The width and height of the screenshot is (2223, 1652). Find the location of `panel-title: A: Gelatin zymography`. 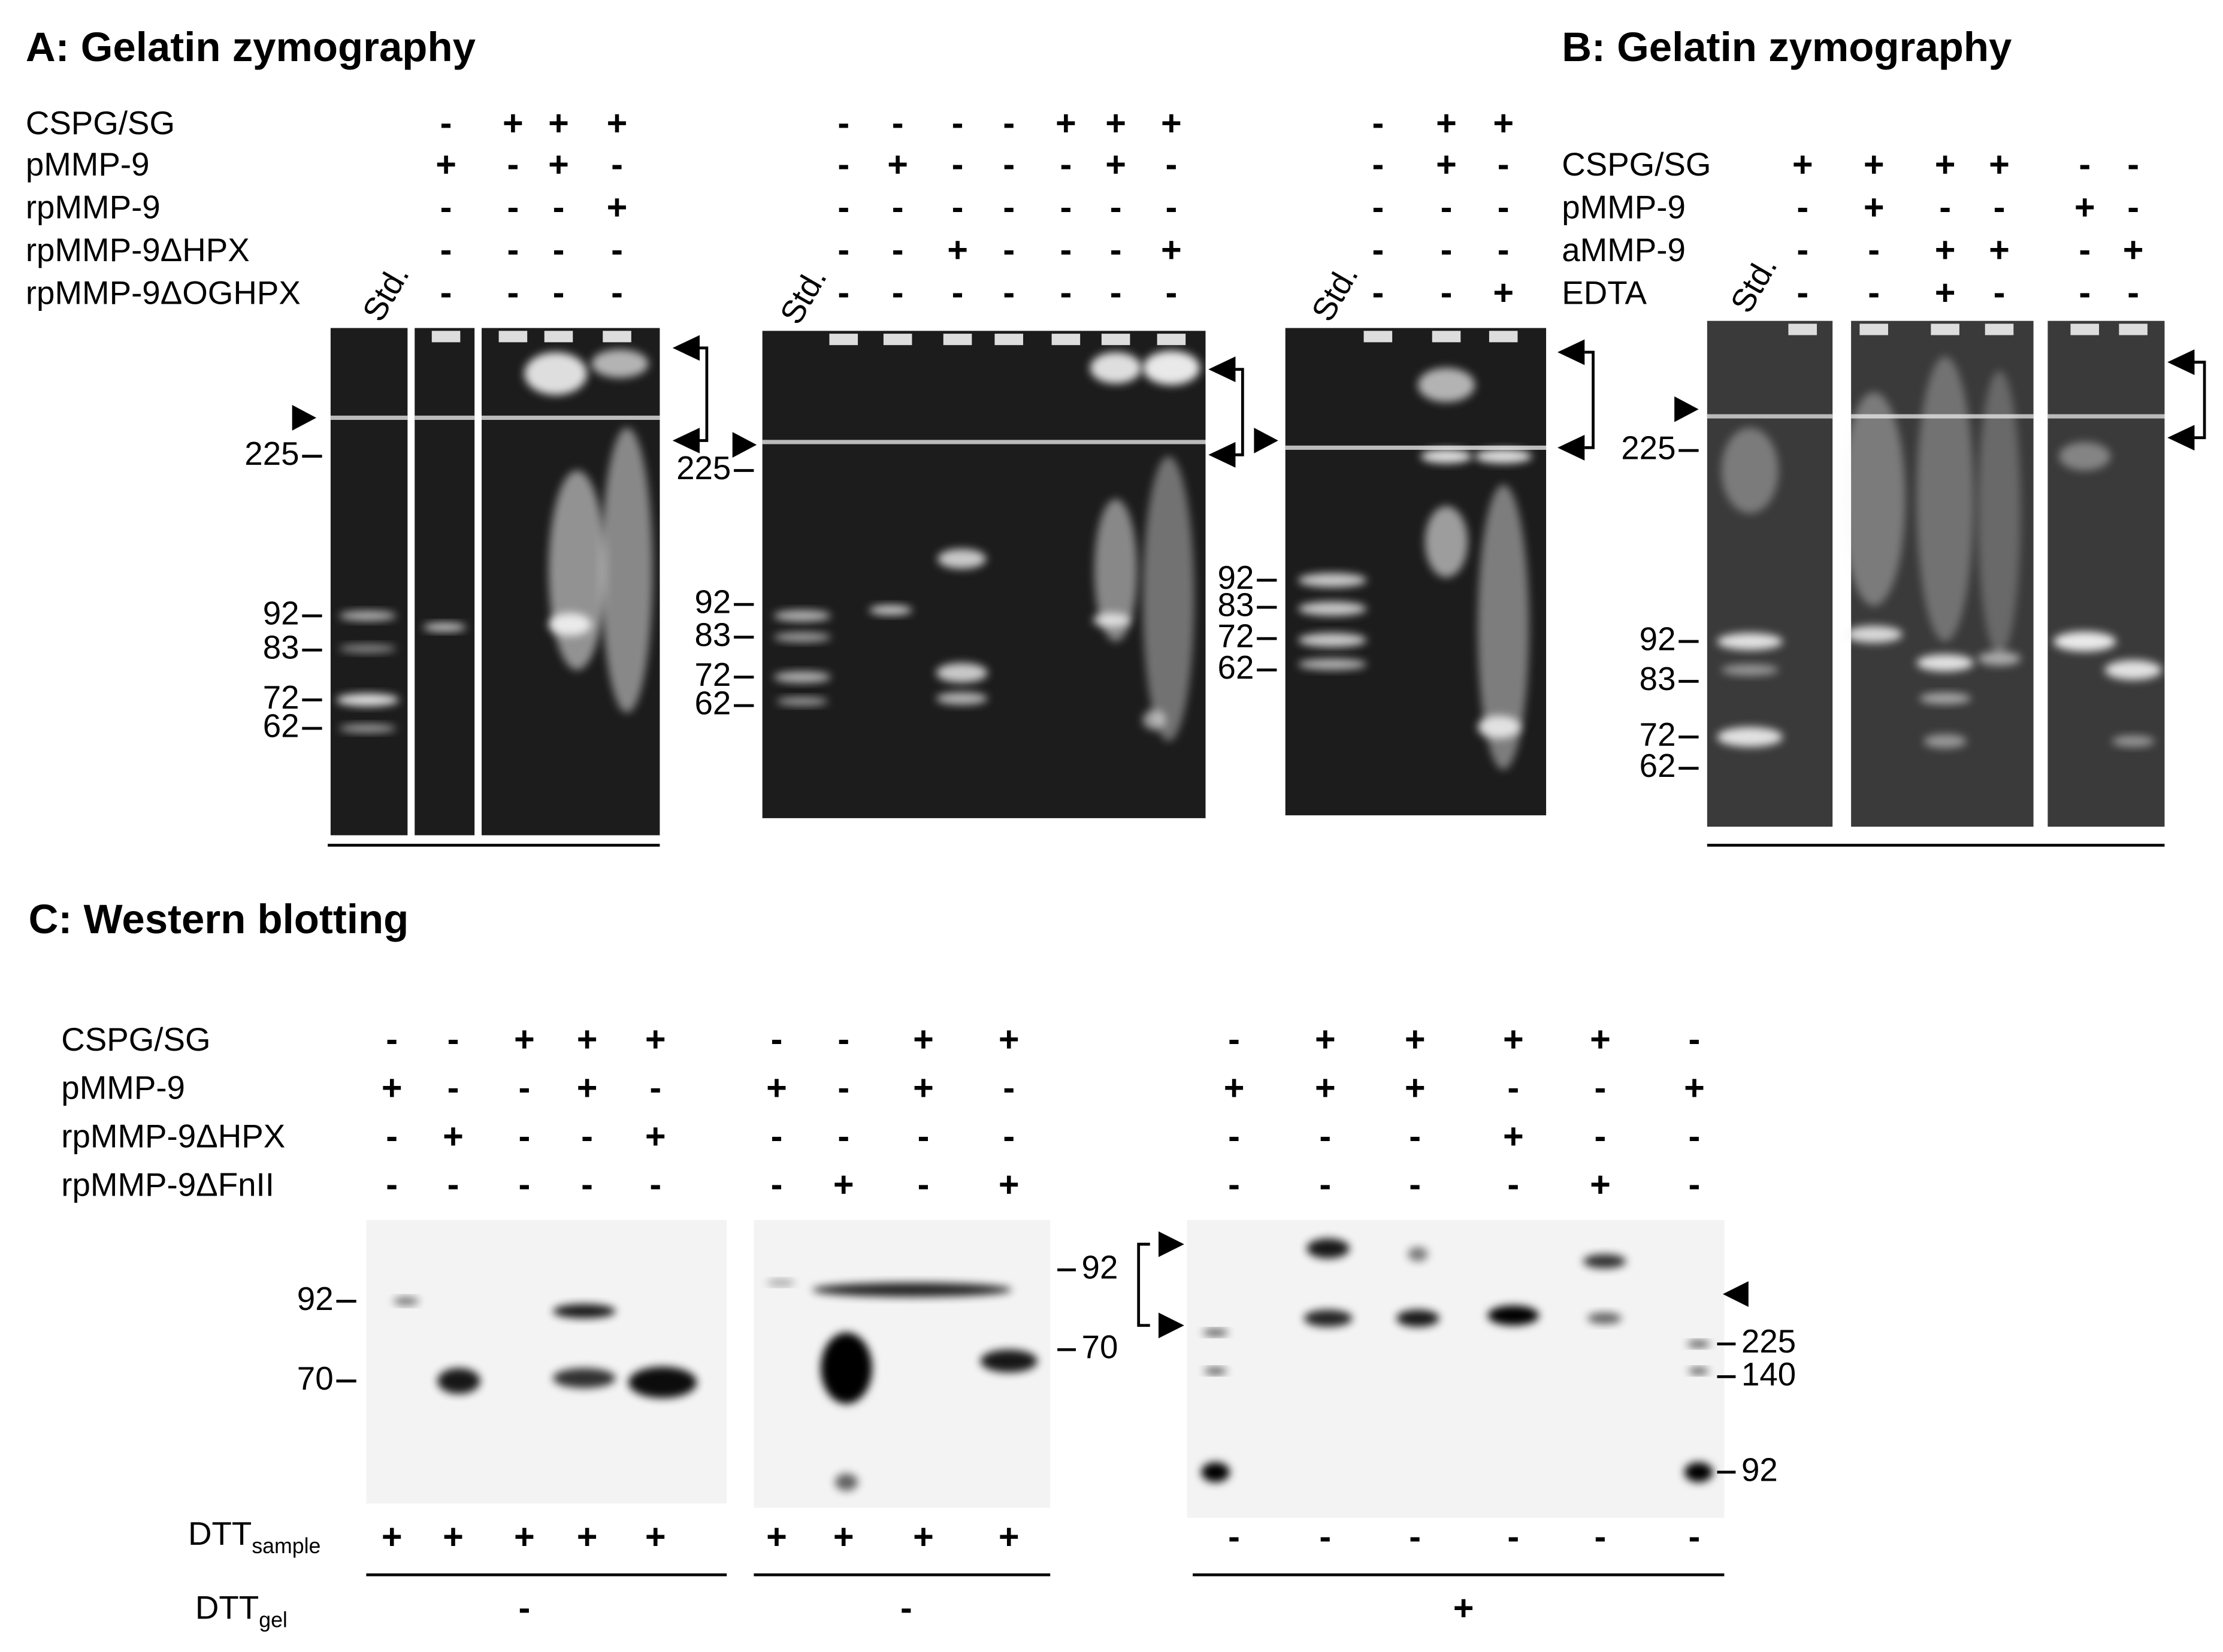

panel-title: A: Gelatin zymography is located at coordinates (251, 47).